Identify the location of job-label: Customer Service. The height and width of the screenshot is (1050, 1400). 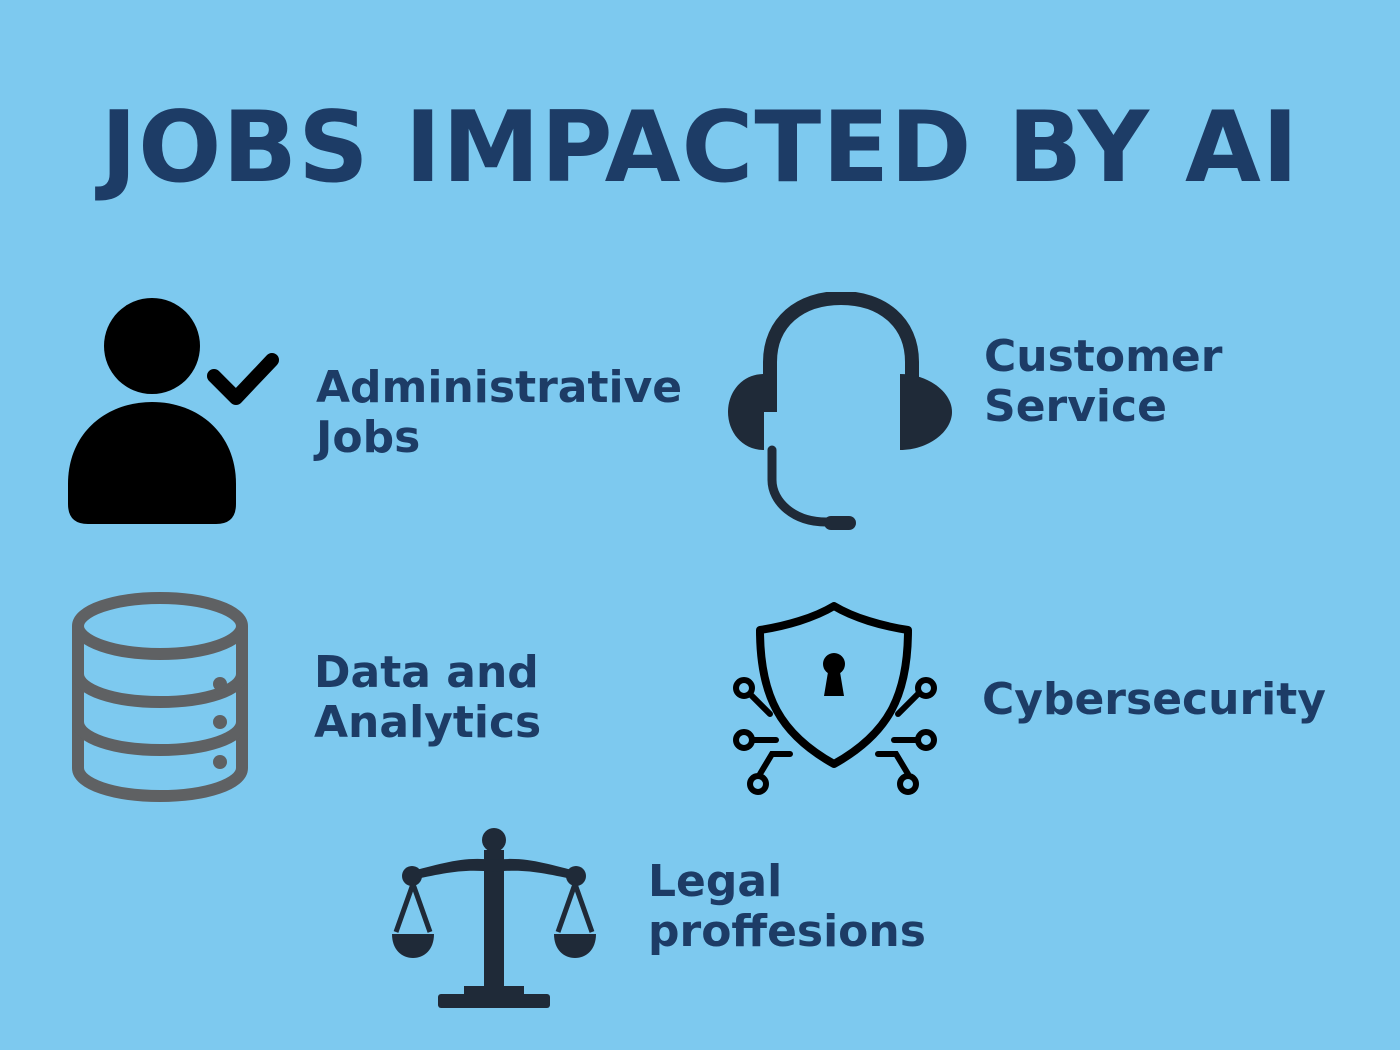
(1103, 381).